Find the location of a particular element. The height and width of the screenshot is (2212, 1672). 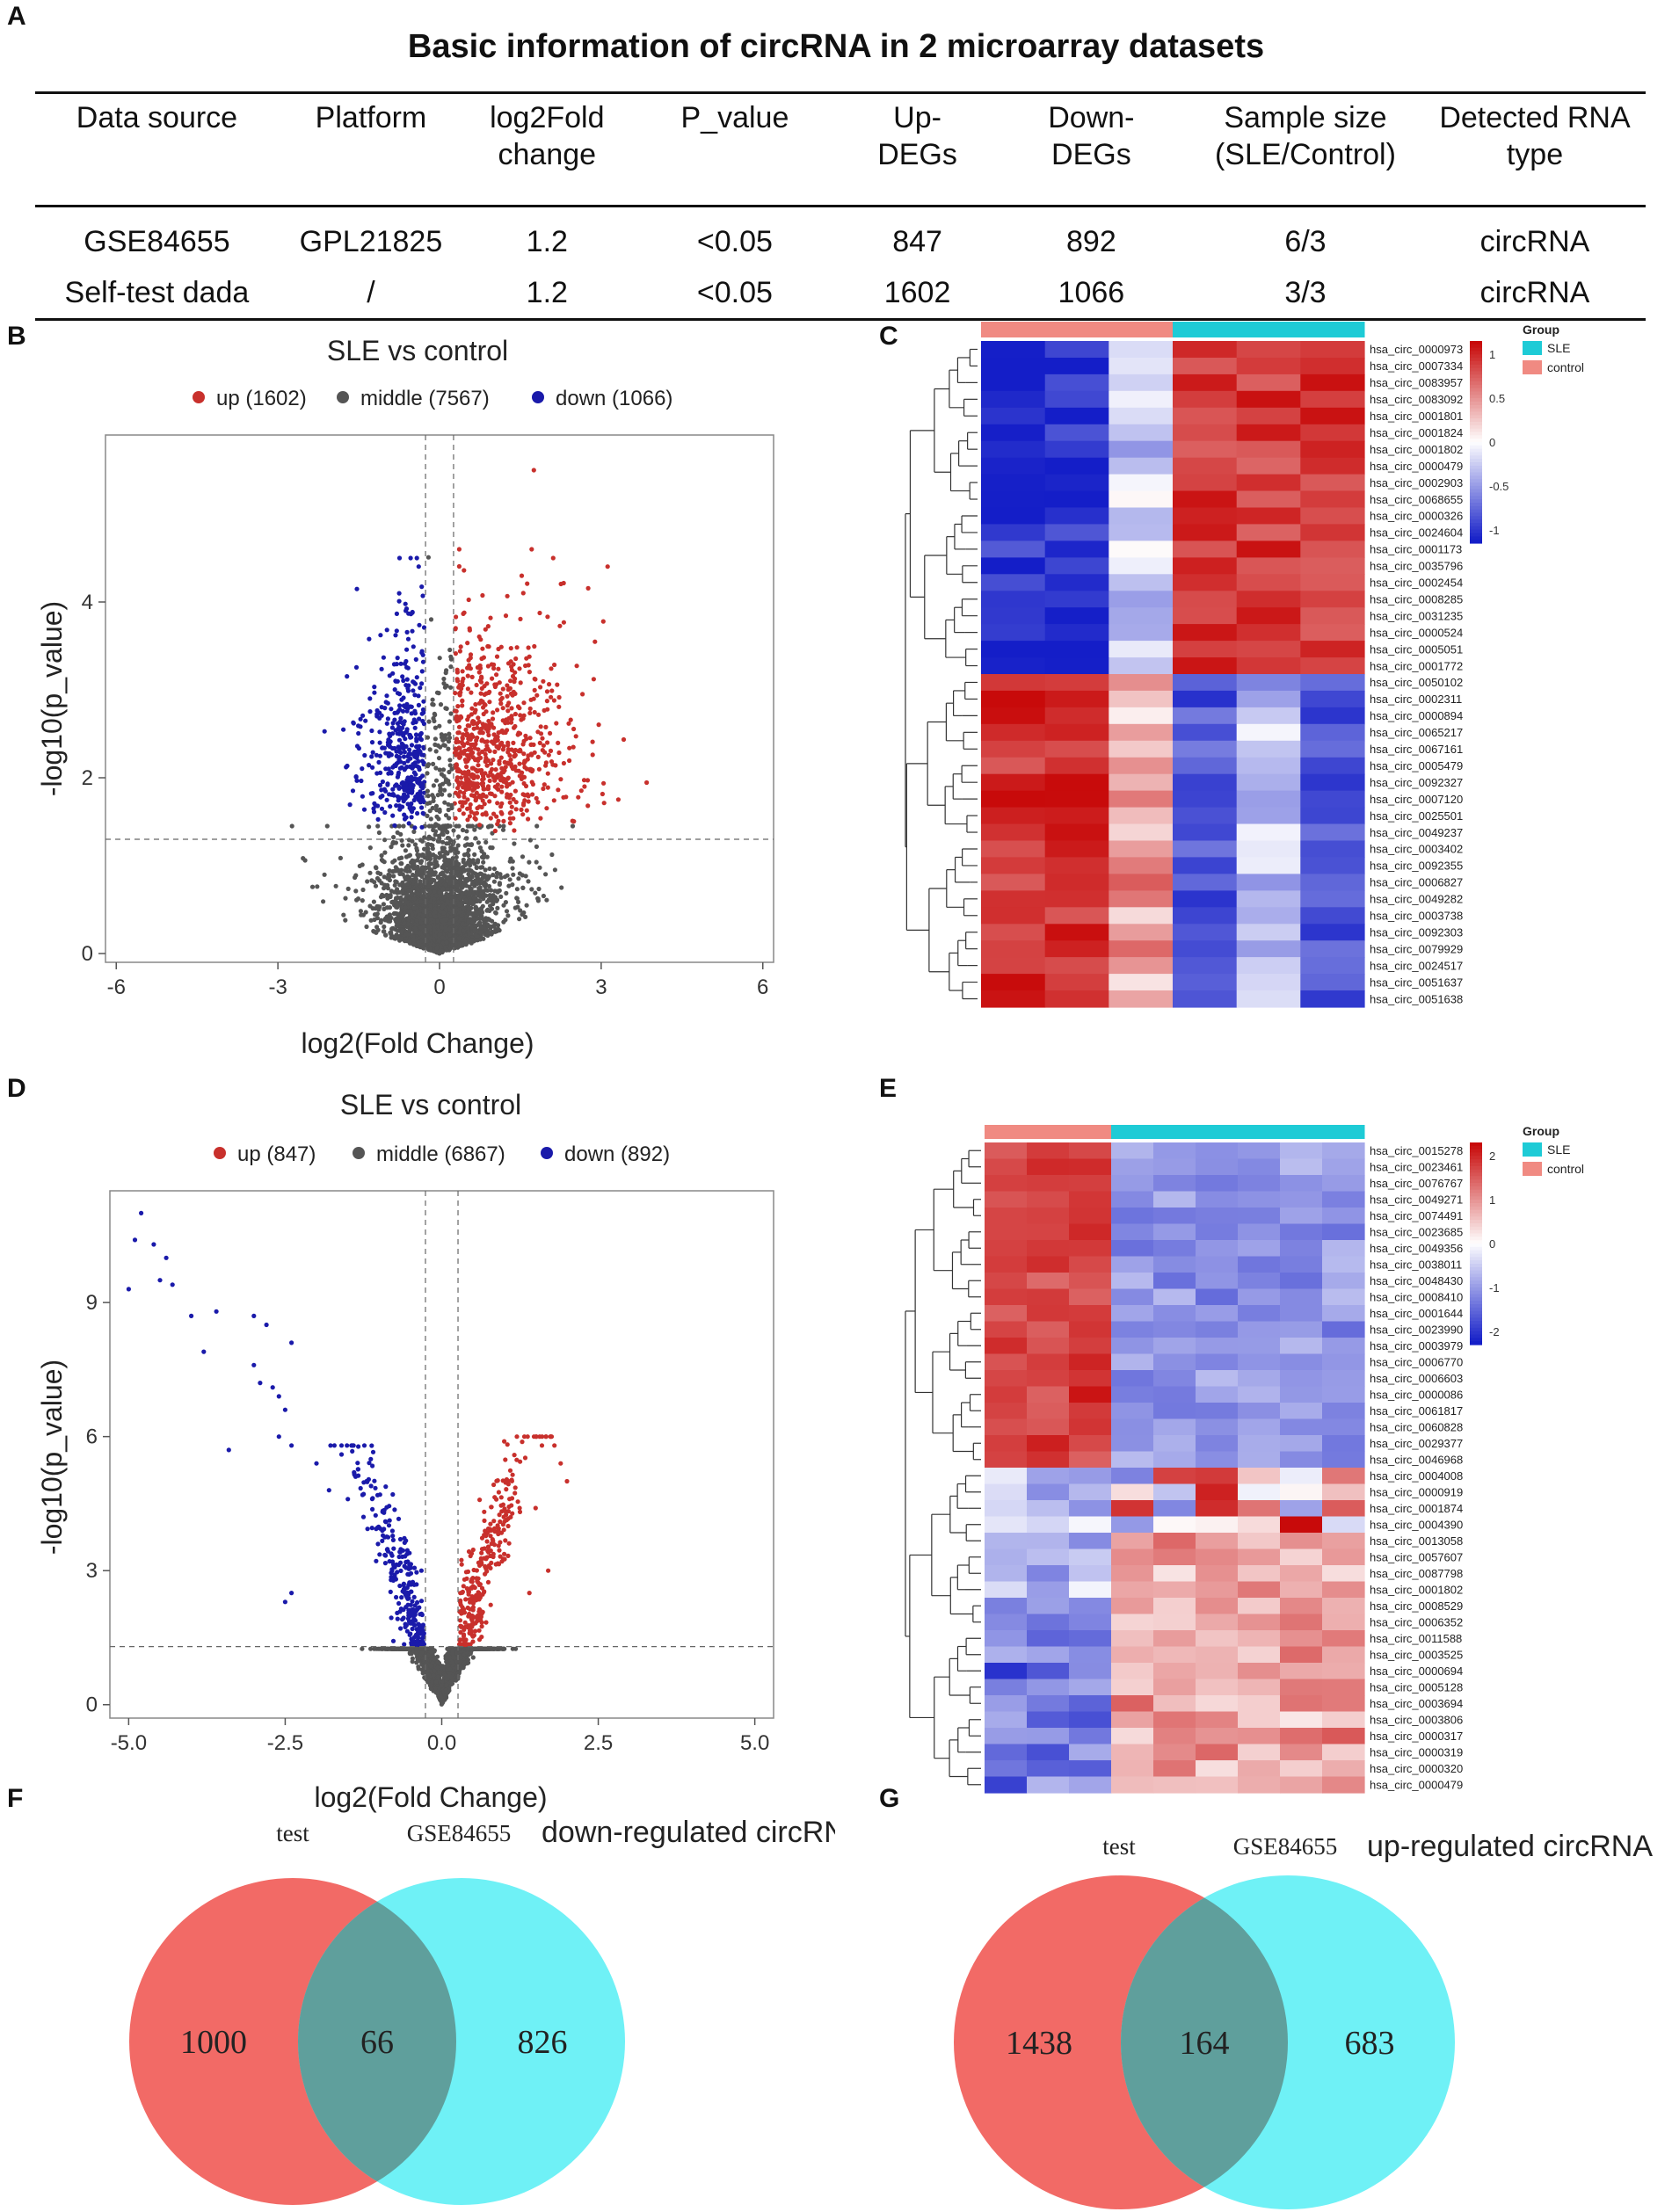

y-tick-label: 9 is located at coordinates (92, 1303).